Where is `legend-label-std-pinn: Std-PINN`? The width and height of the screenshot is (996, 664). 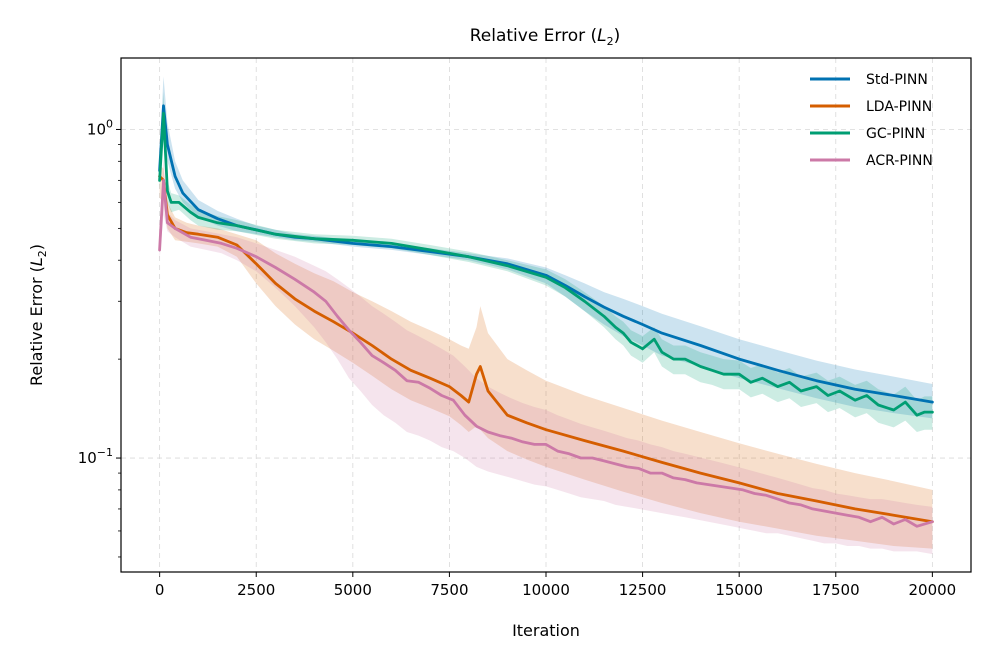
legend-label-std-pinn: Std-PINN is located at coordinates (897, 80).